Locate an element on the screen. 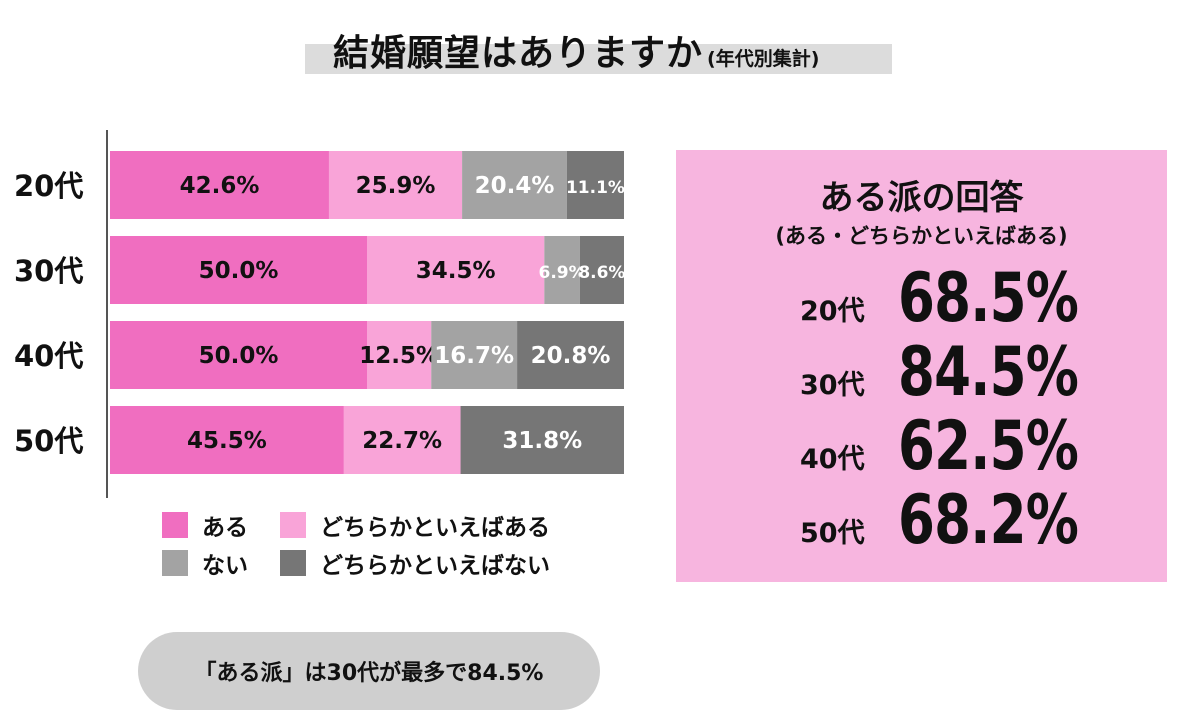 Image resolution: width=1200 pixels, height=728 pixels. category-label: 40代 is located at coordinates (48, 356).